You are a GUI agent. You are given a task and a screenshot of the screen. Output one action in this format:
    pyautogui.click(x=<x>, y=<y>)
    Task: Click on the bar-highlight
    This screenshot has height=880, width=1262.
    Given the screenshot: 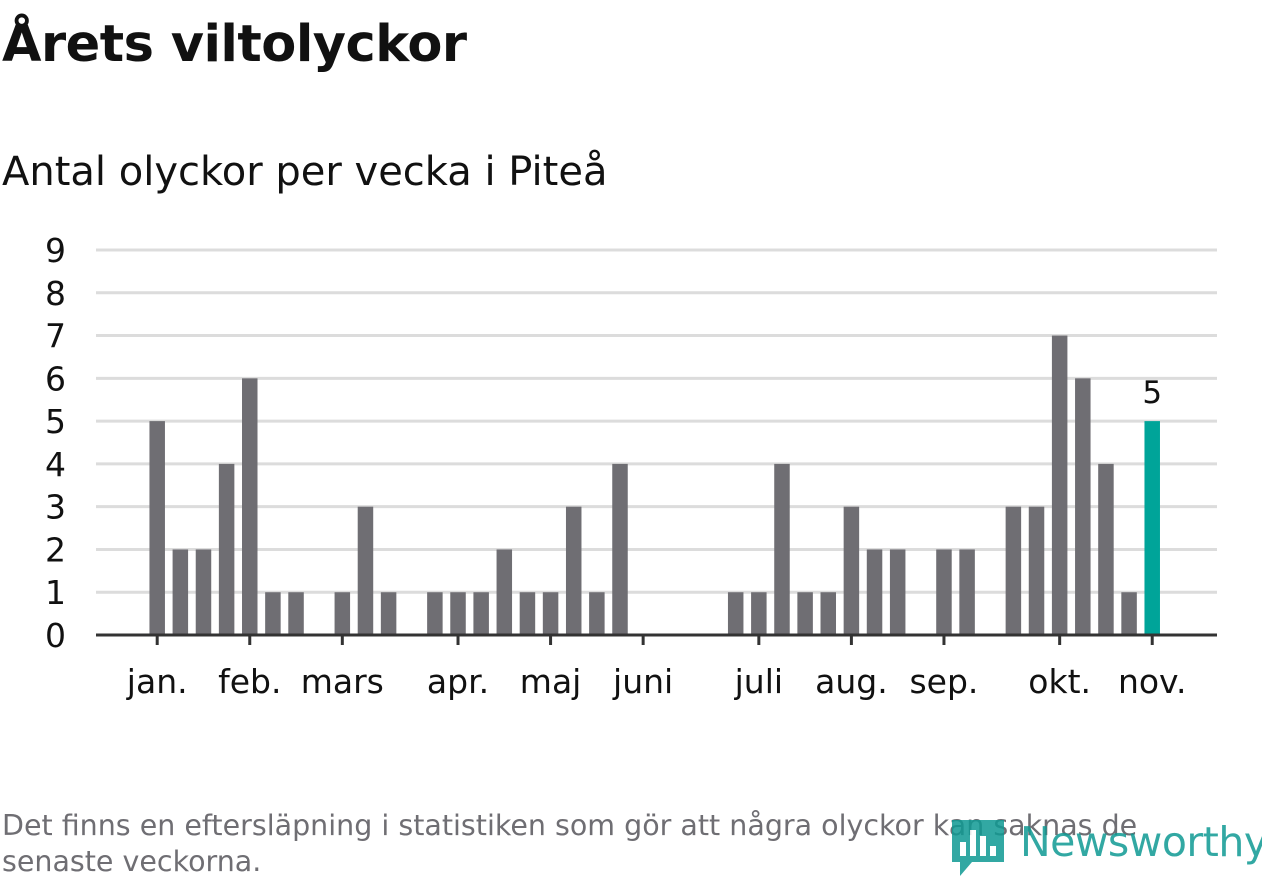 What is the action you would take?
    pyautogui.click(x=1152, y=528)
    